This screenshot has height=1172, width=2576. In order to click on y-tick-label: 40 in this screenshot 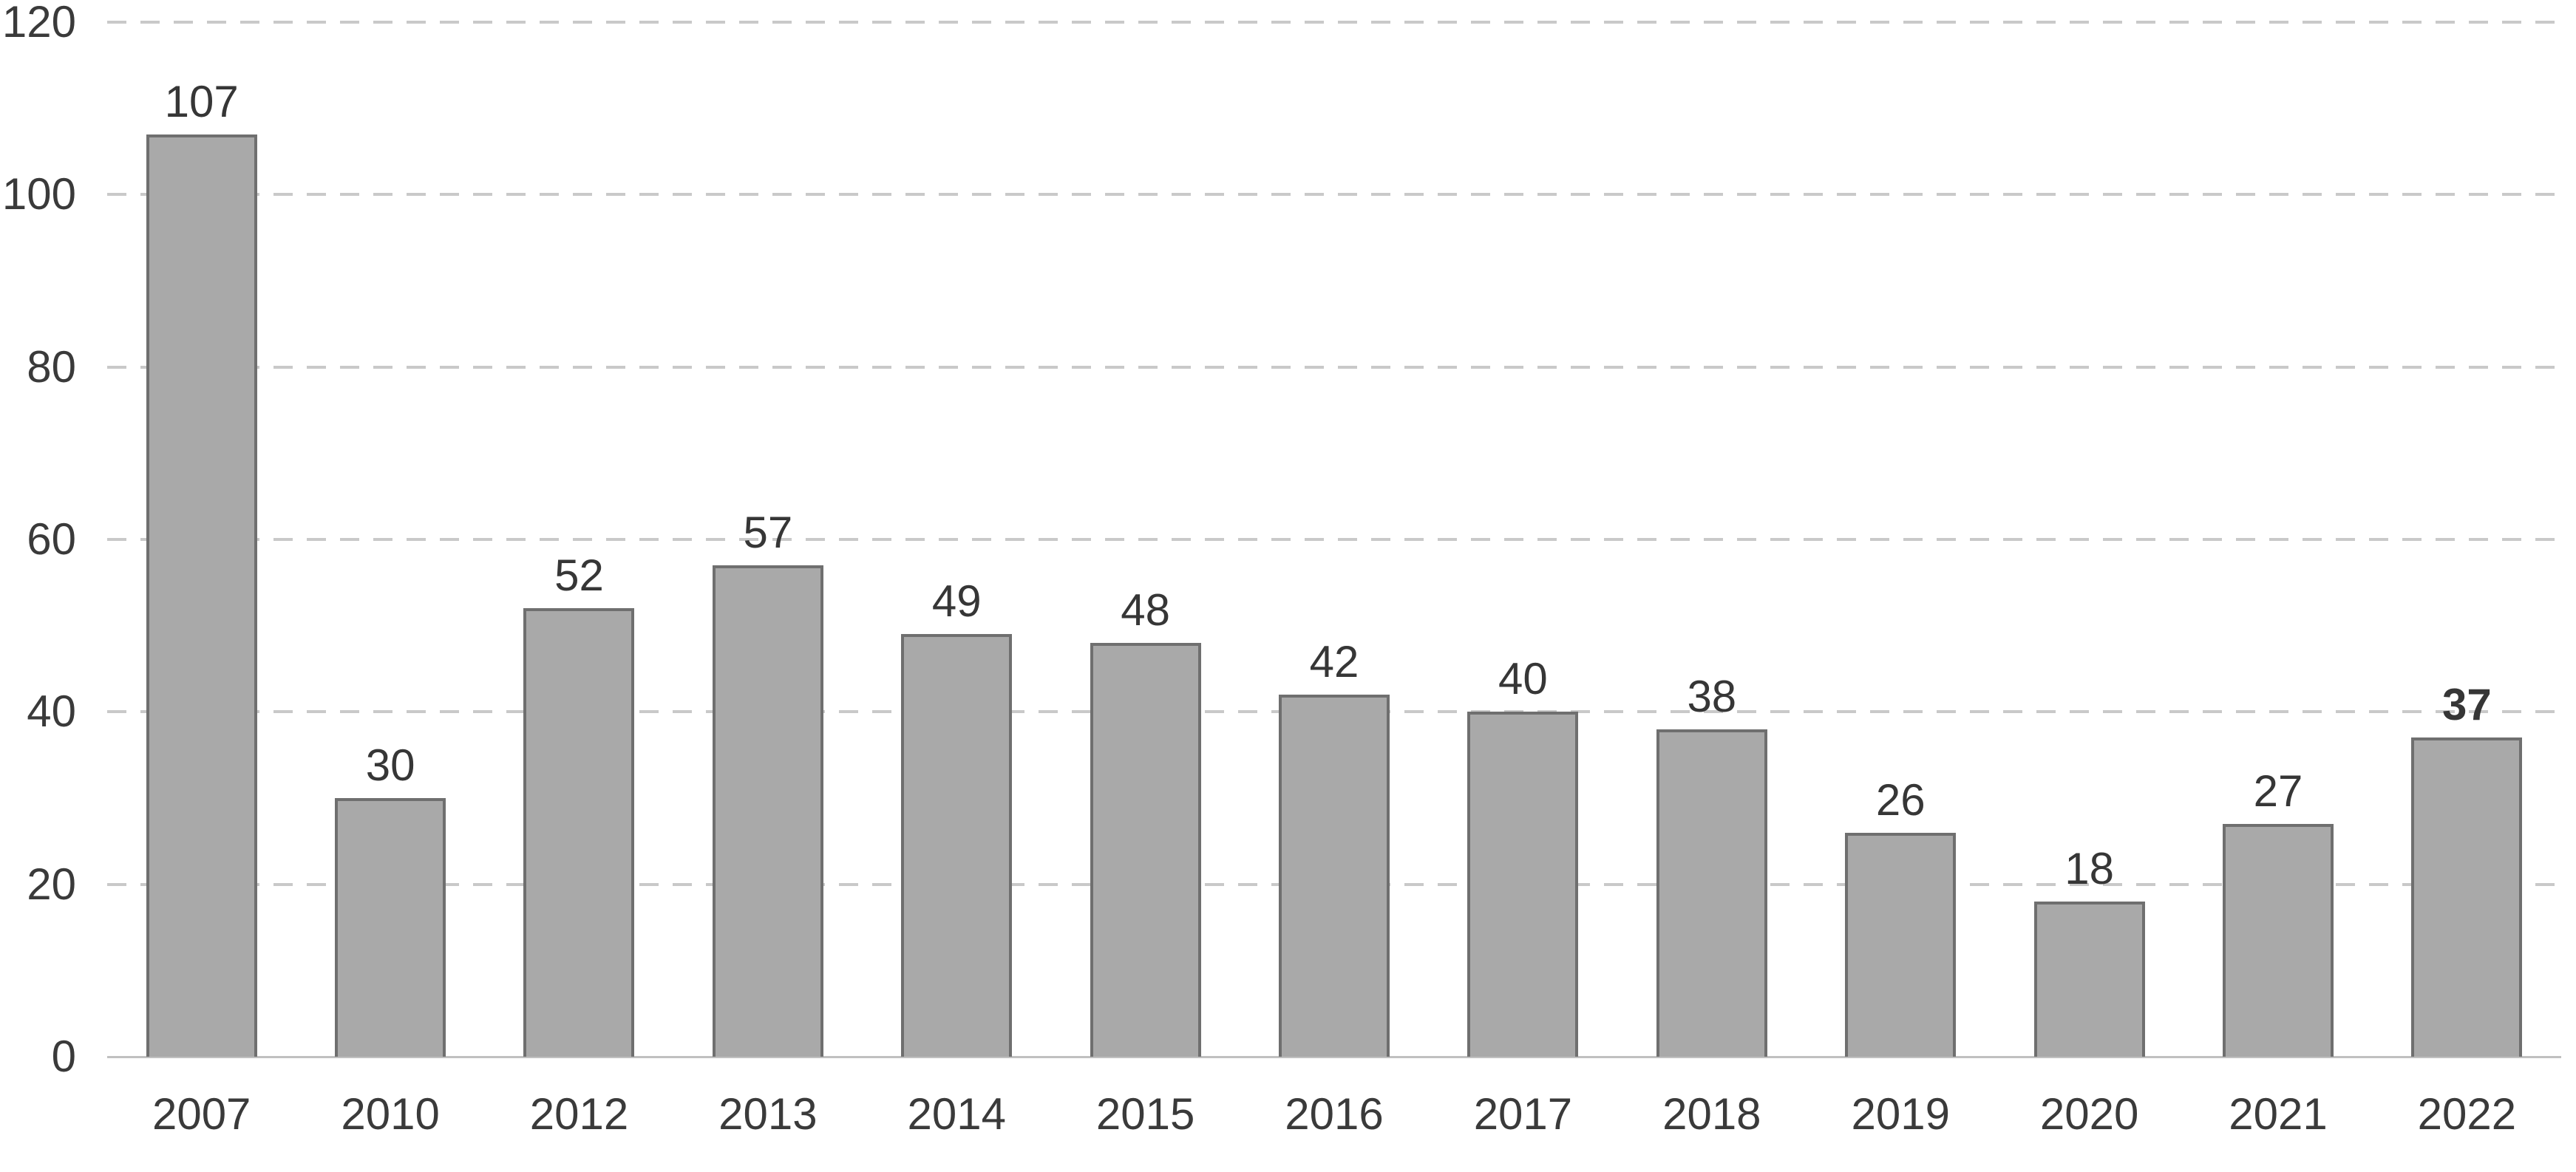, I will do `click(51, 711)`.